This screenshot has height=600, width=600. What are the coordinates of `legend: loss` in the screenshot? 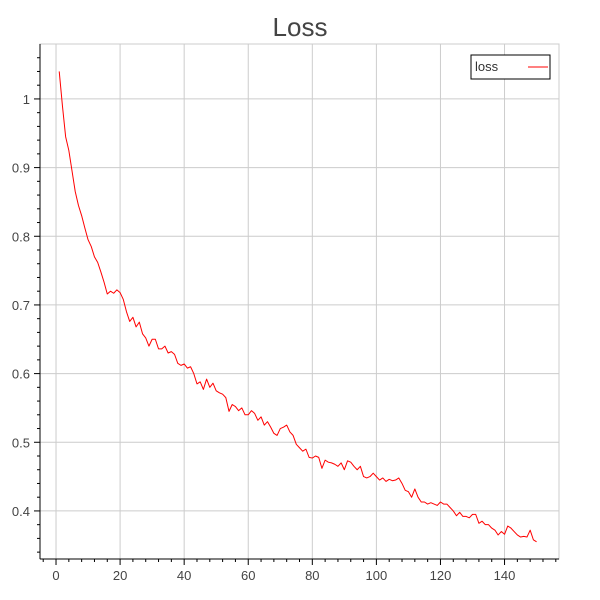 It's located at (510, 67).